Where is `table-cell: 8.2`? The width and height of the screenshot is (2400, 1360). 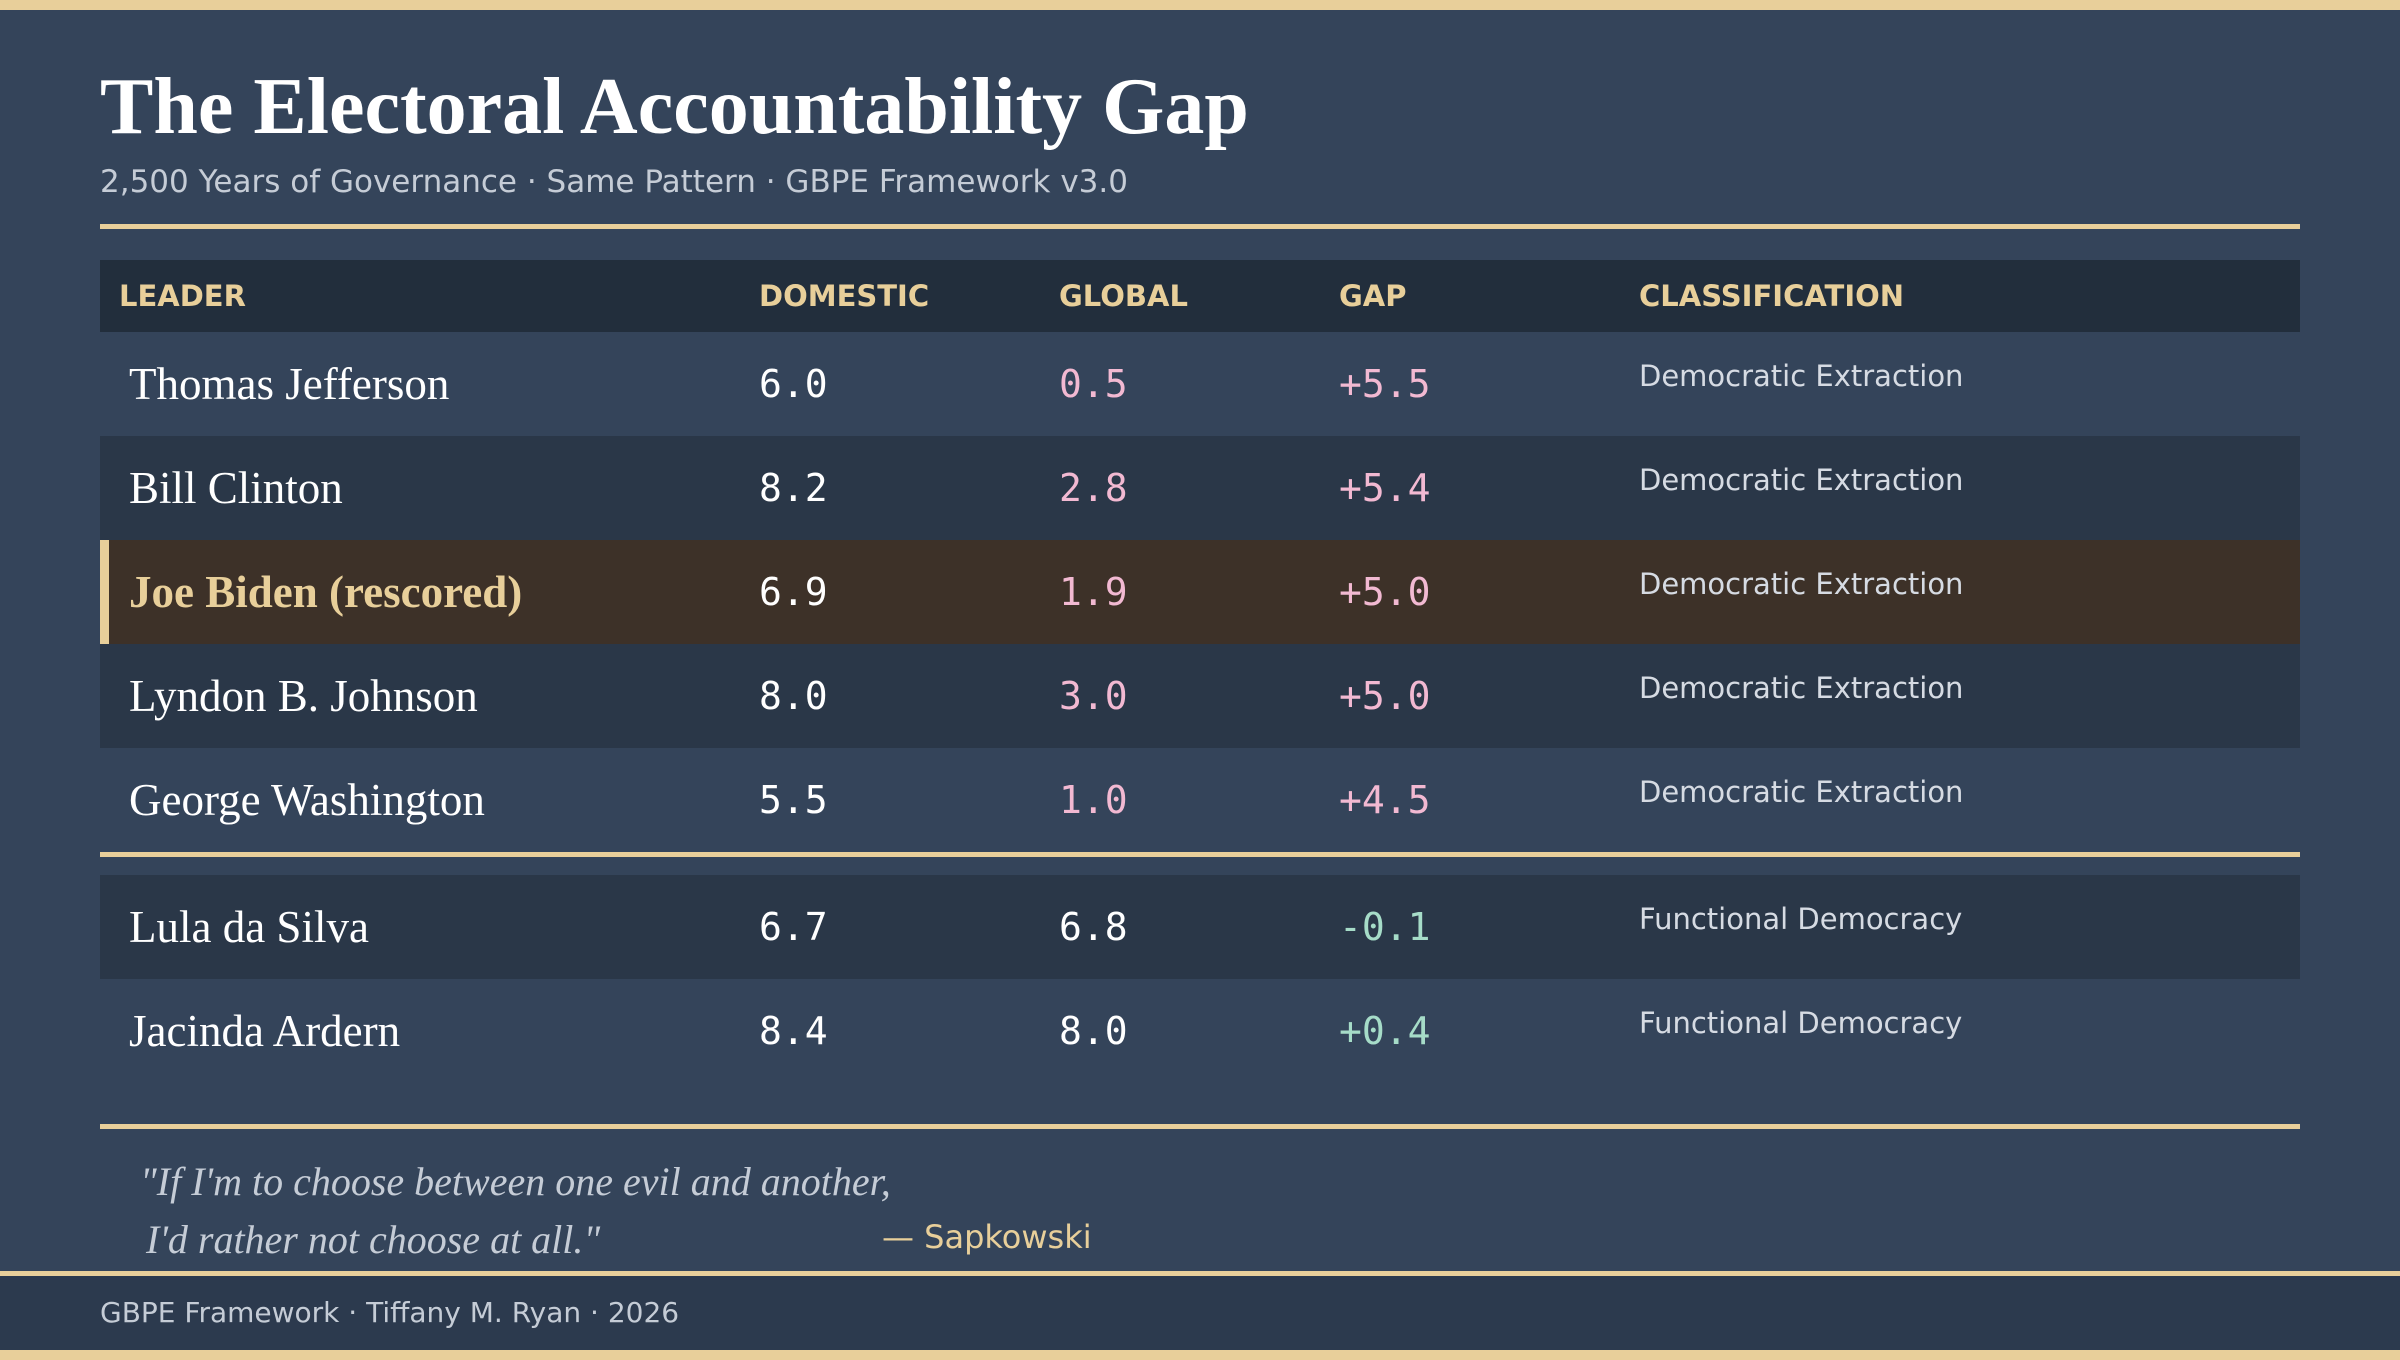
table-cell: 8.2 is located at coordinates (793, 488).